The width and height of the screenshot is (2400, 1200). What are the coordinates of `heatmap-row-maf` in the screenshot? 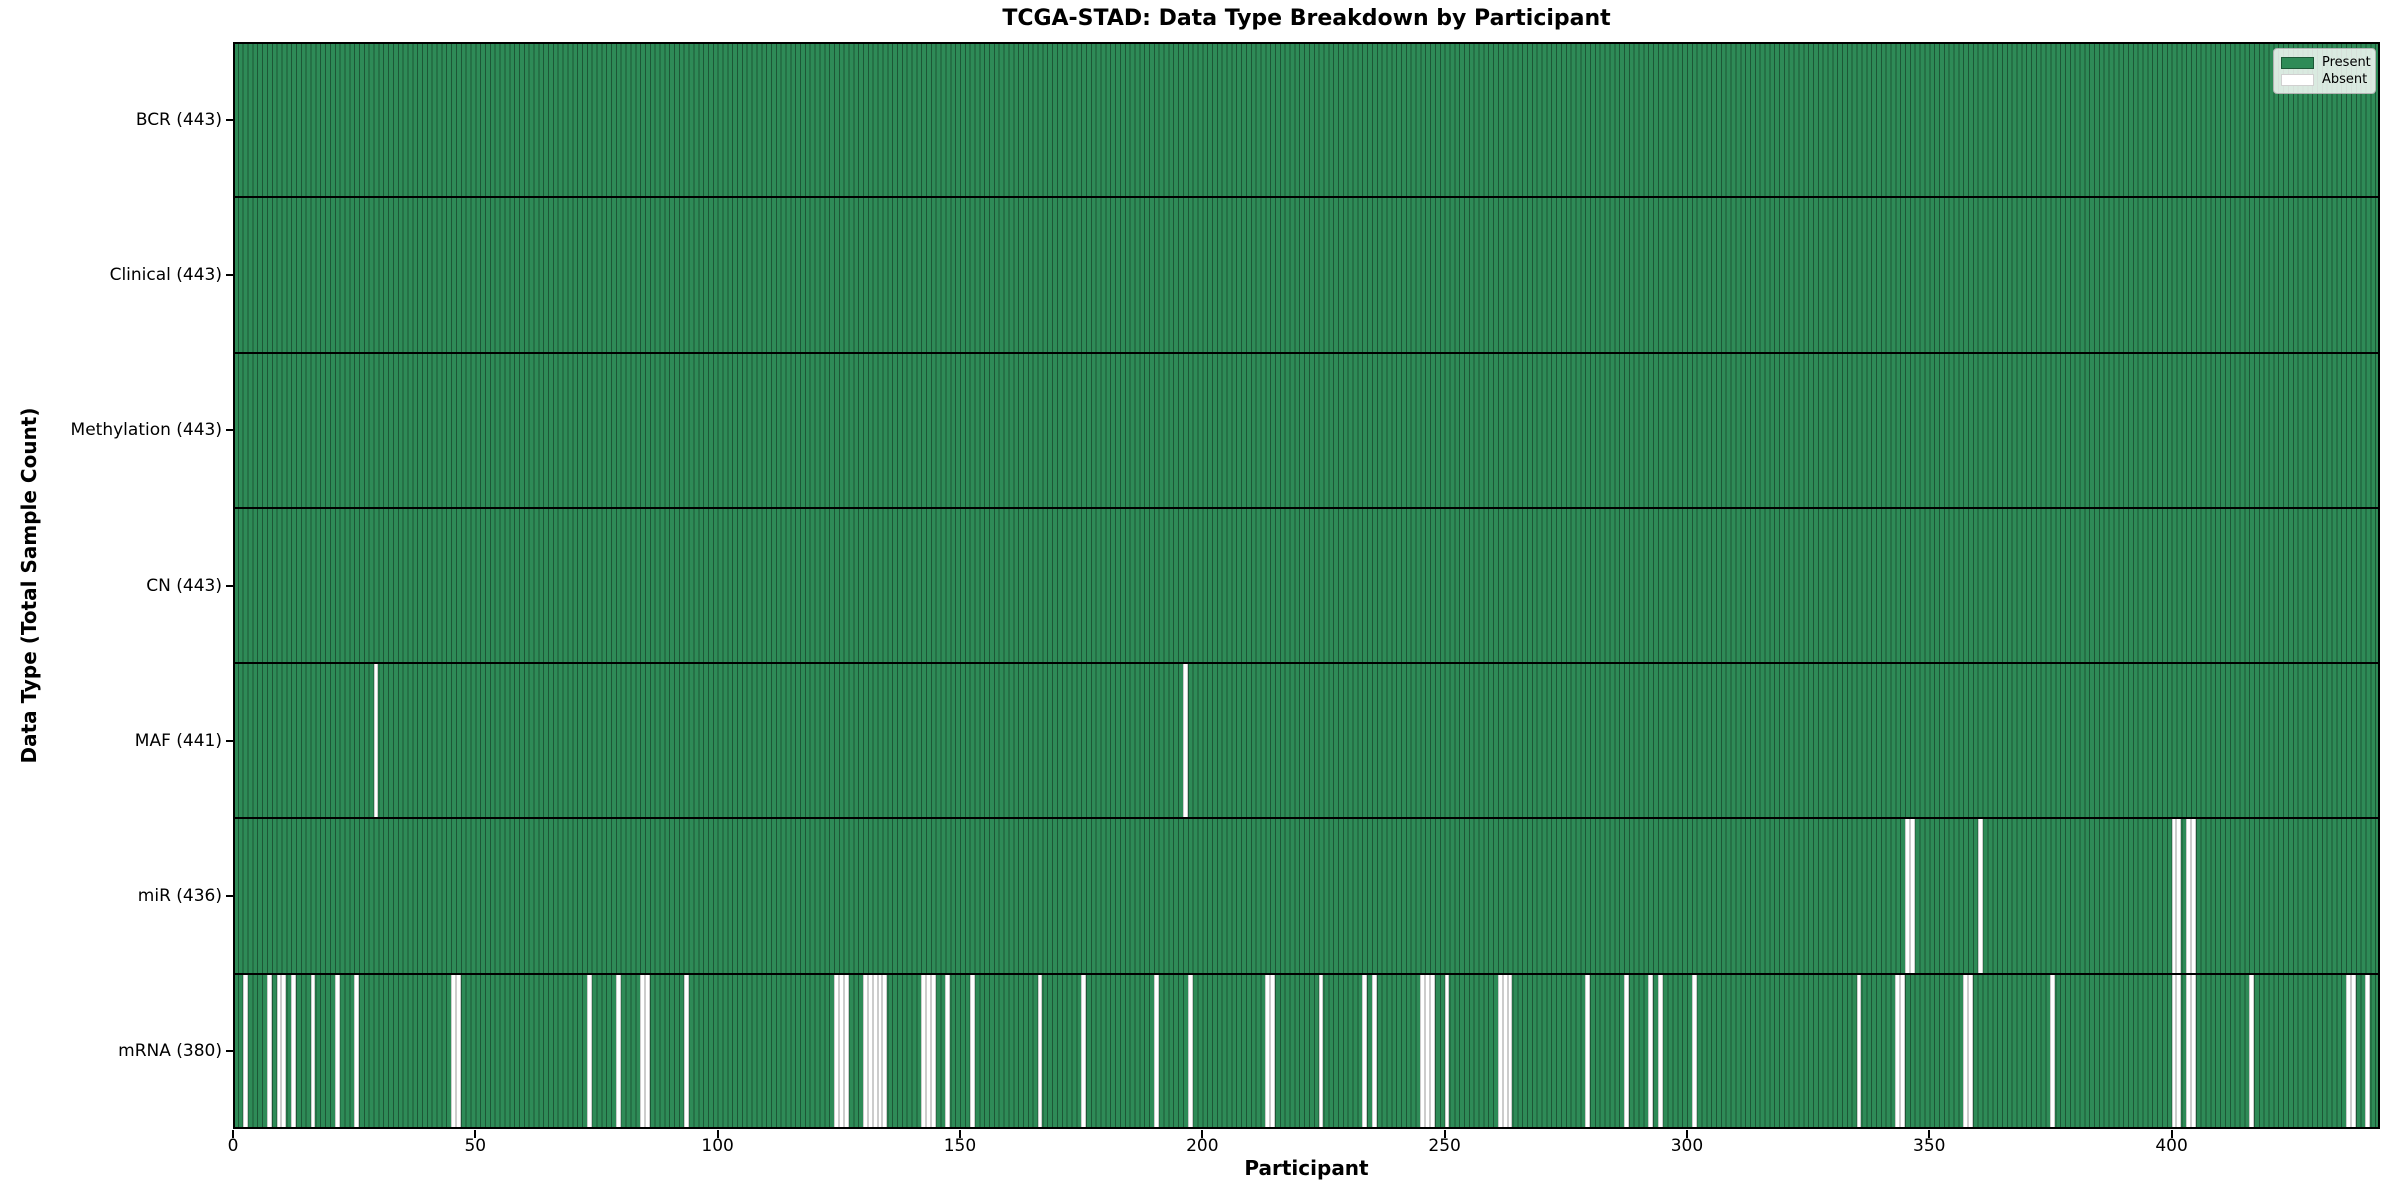 It's located at (1306, 741).